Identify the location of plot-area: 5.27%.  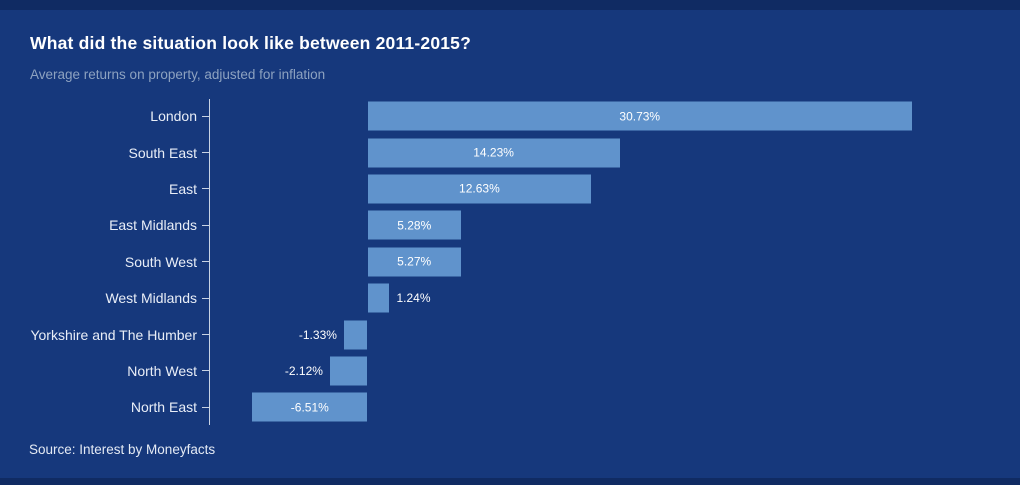
(615, 262).